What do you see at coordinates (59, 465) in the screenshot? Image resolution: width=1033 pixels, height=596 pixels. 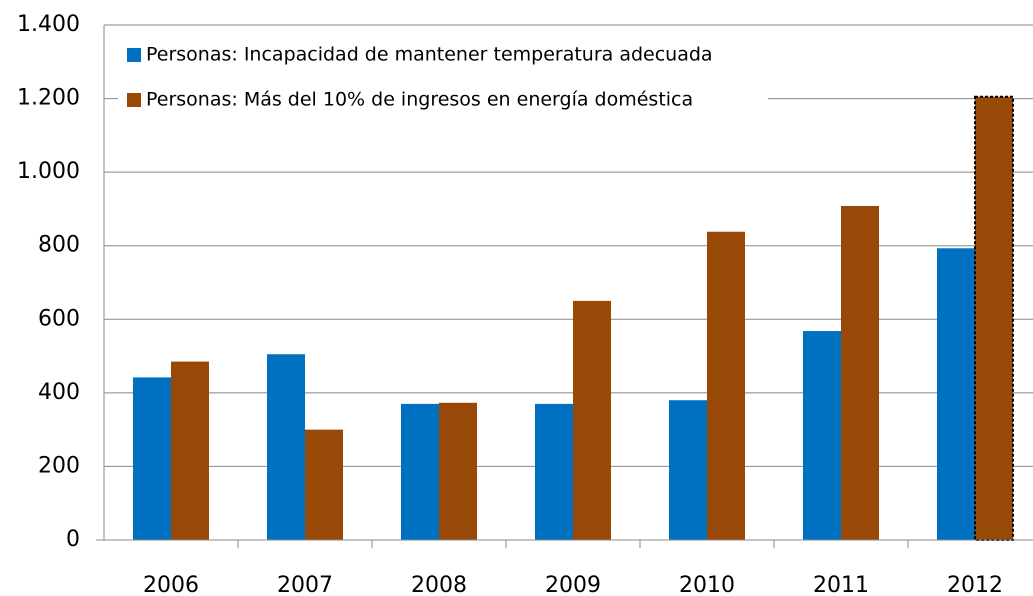 I see `y-tick-label: 200` at bounding box center [59, 465].